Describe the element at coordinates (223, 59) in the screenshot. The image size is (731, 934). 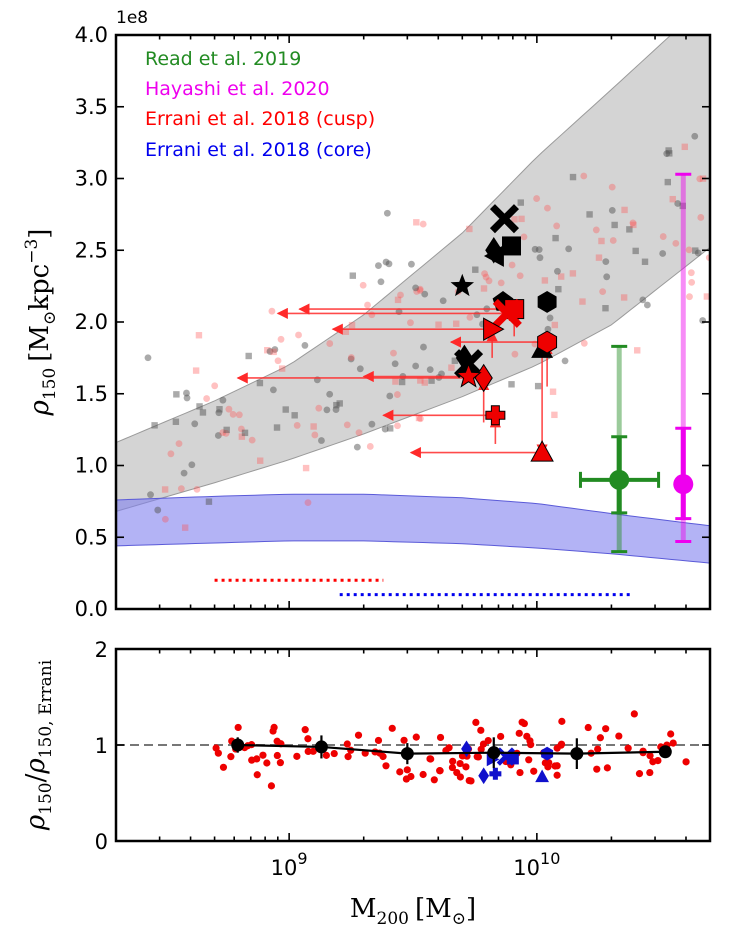
I see `legend-read: Read et al. 2019` at that location.